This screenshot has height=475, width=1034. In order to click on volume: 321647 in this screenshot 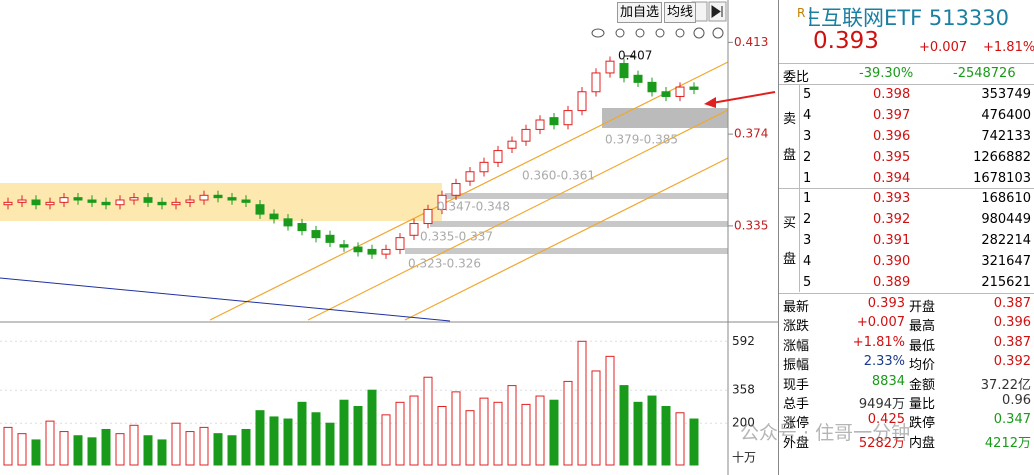, I will do `click(1006, 261)`.